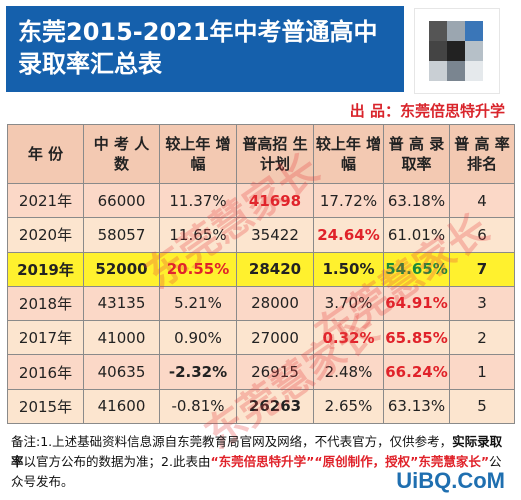 Image resolution: width=521 pixels, height=500 pixels. Describe the element at coordinates (350, 461) in the screenshot. I see `note-part4: “东莞倍思特升学”“原创制作，授权”东莞慧家长”` at that location.